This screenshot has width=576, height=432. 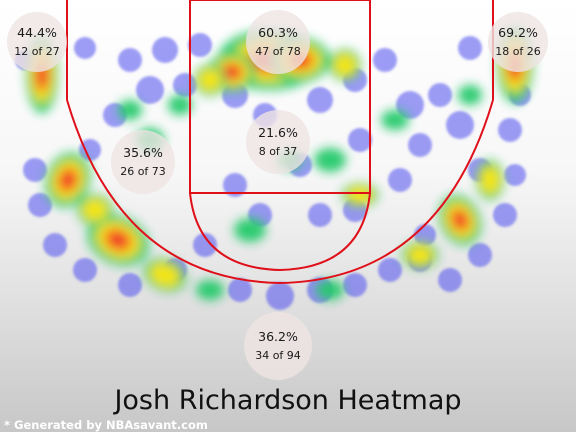 What do you see at coordinates (518, 32) in the screenshot?
I see `zone-percentage: 69.2%` at bounding box center [518, 32].